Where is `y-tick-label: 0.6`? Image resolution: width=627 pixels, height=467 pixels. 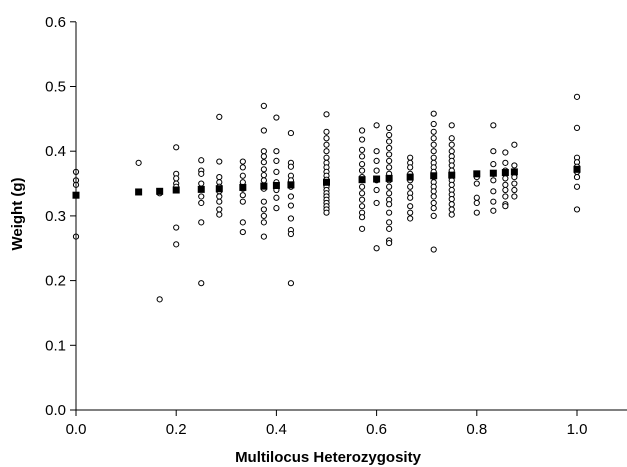
y-tick-label: 0.6 is located at coordinates (55, 22).